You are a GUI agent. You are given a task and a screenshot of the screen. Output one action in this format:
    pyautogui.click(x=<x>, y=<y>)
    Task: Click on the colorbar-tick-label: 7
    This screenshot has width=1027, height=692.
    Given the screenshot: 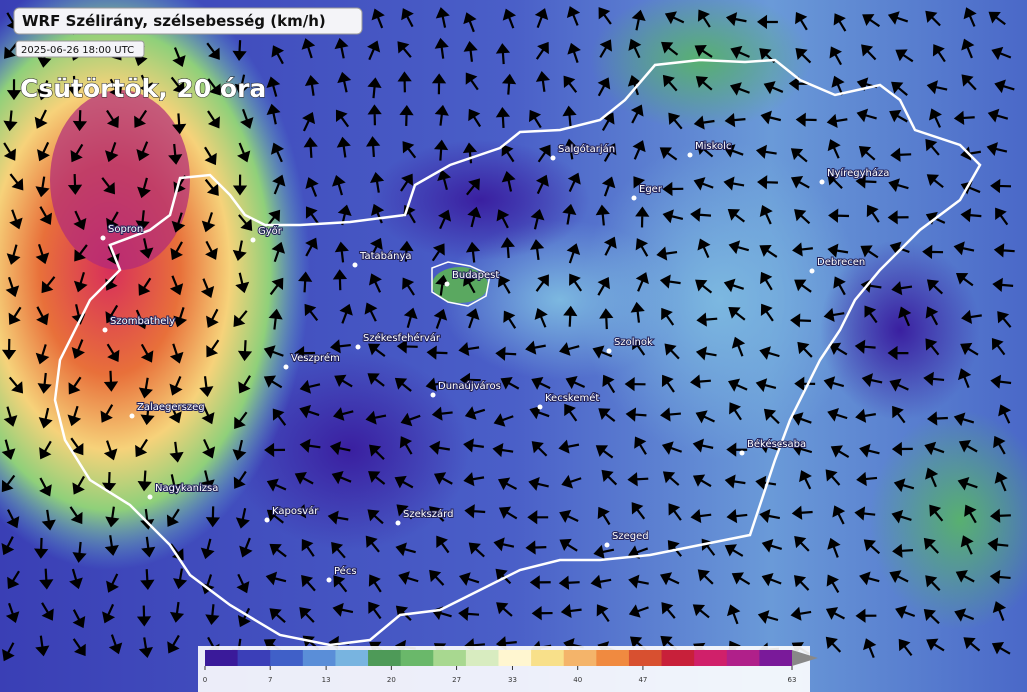 What is the action you would take?
    pyautogui.click(x=270, y=680)
    